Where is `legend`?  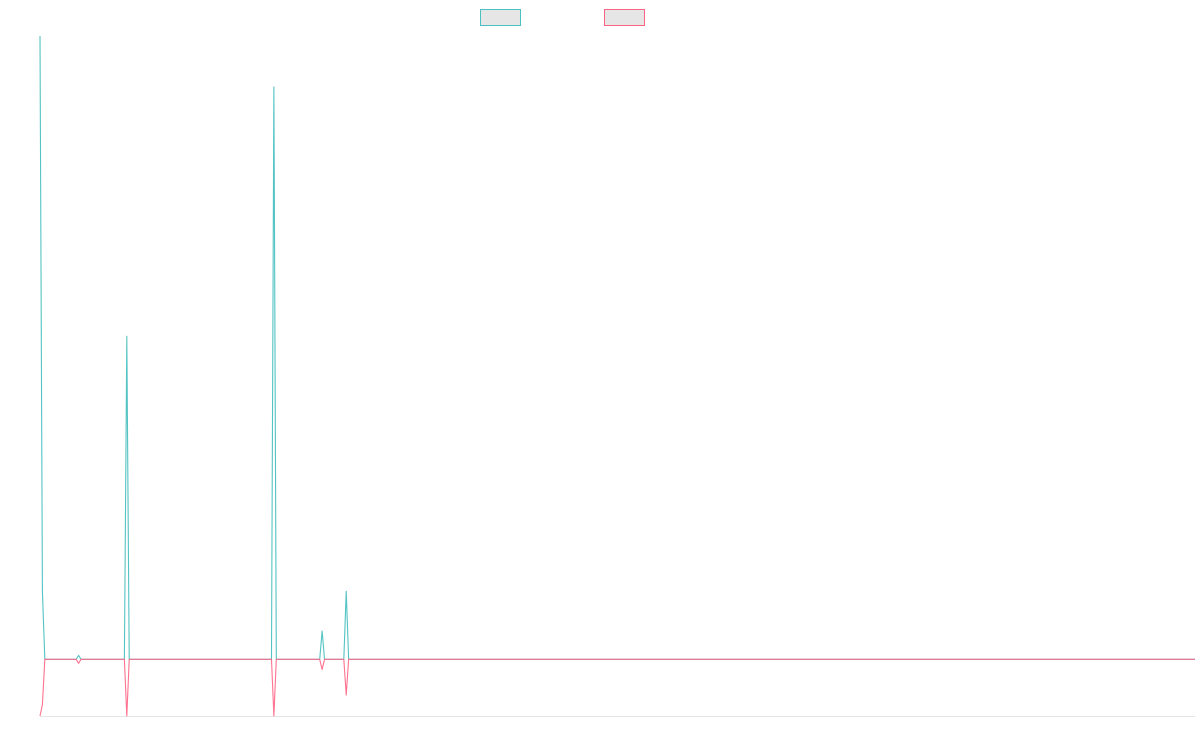
legend is located at coordinates (562, 17).